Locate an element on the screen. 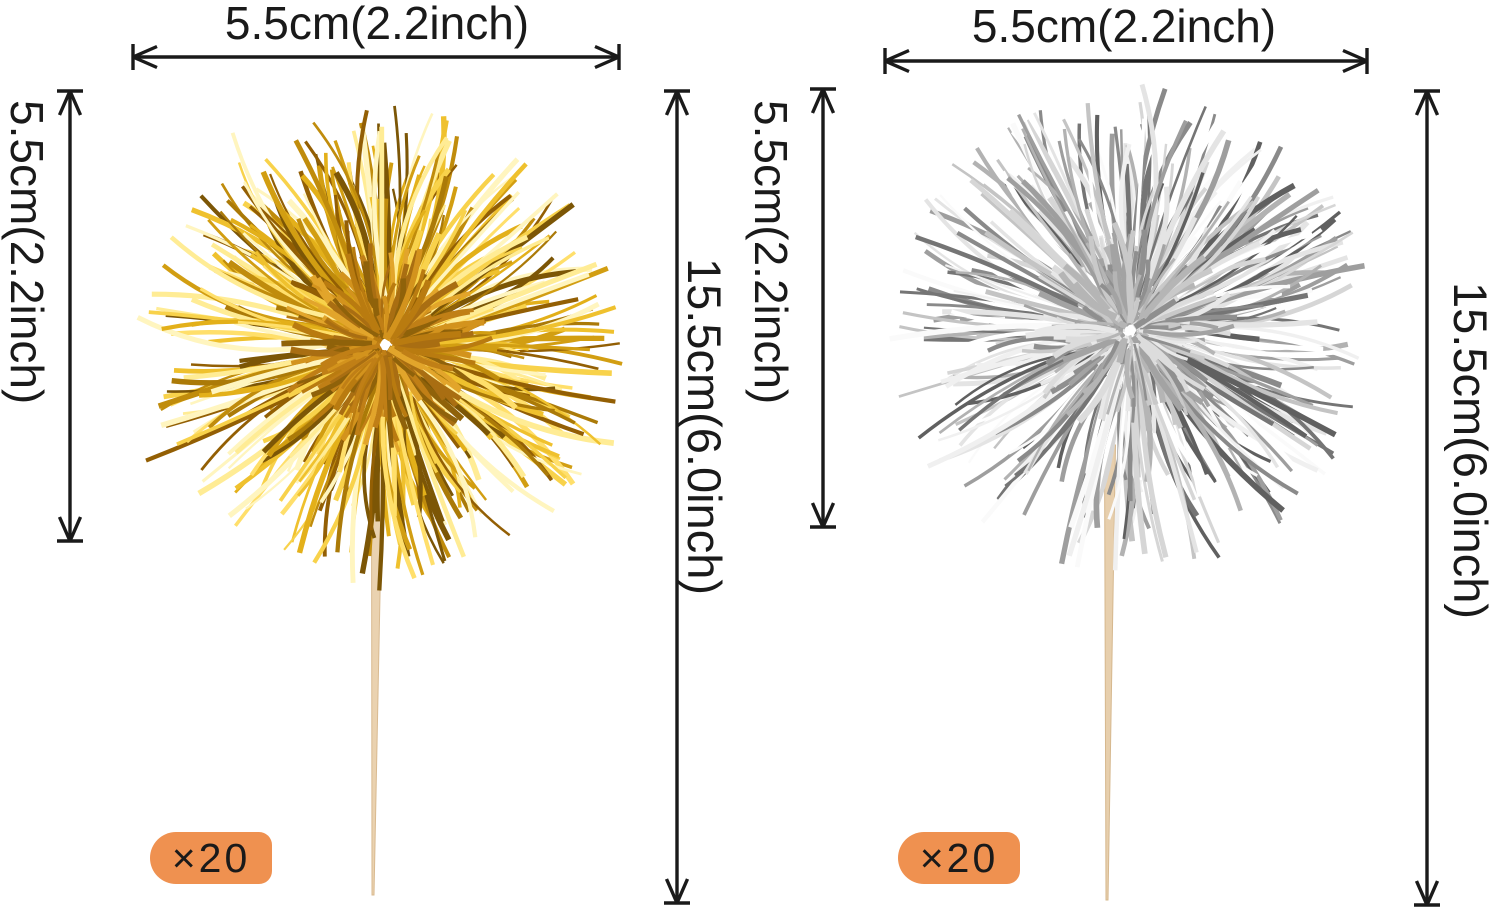 The width and height of the screenshot is (1500, 910). silver-quantity-label: ×20 is located at coordinates (959, 857).